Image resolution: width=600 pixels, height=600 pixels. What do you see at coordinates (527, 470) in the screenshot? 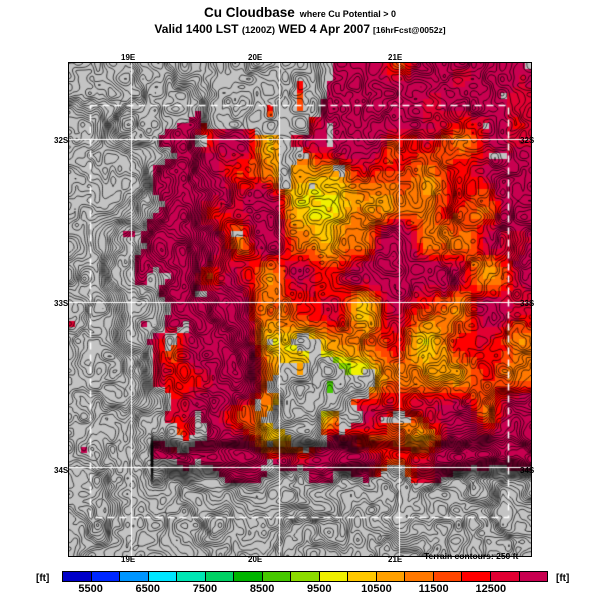
I see `lat-tick-label-right-2: 34S` at bounding box center [527, 470].